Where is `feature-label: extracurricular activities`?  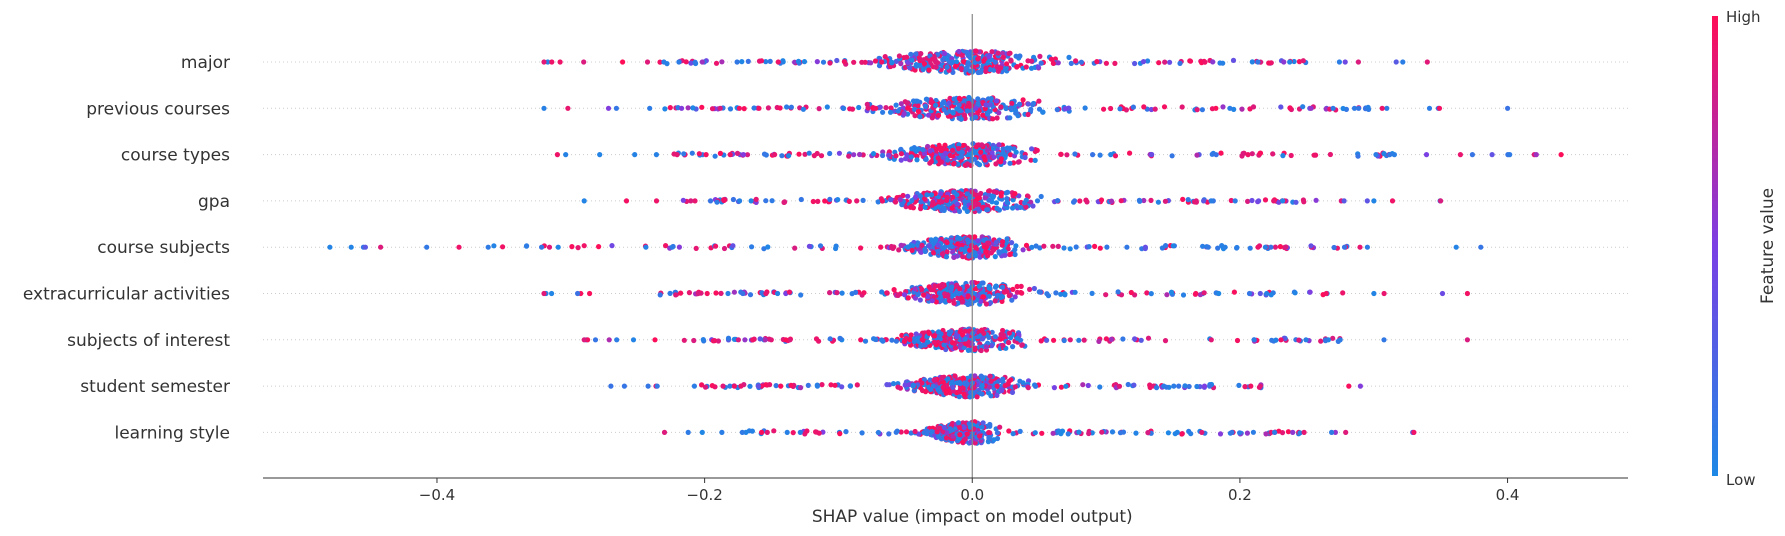 feature-label: extracurricular activities is located at coordinates (126, 295).